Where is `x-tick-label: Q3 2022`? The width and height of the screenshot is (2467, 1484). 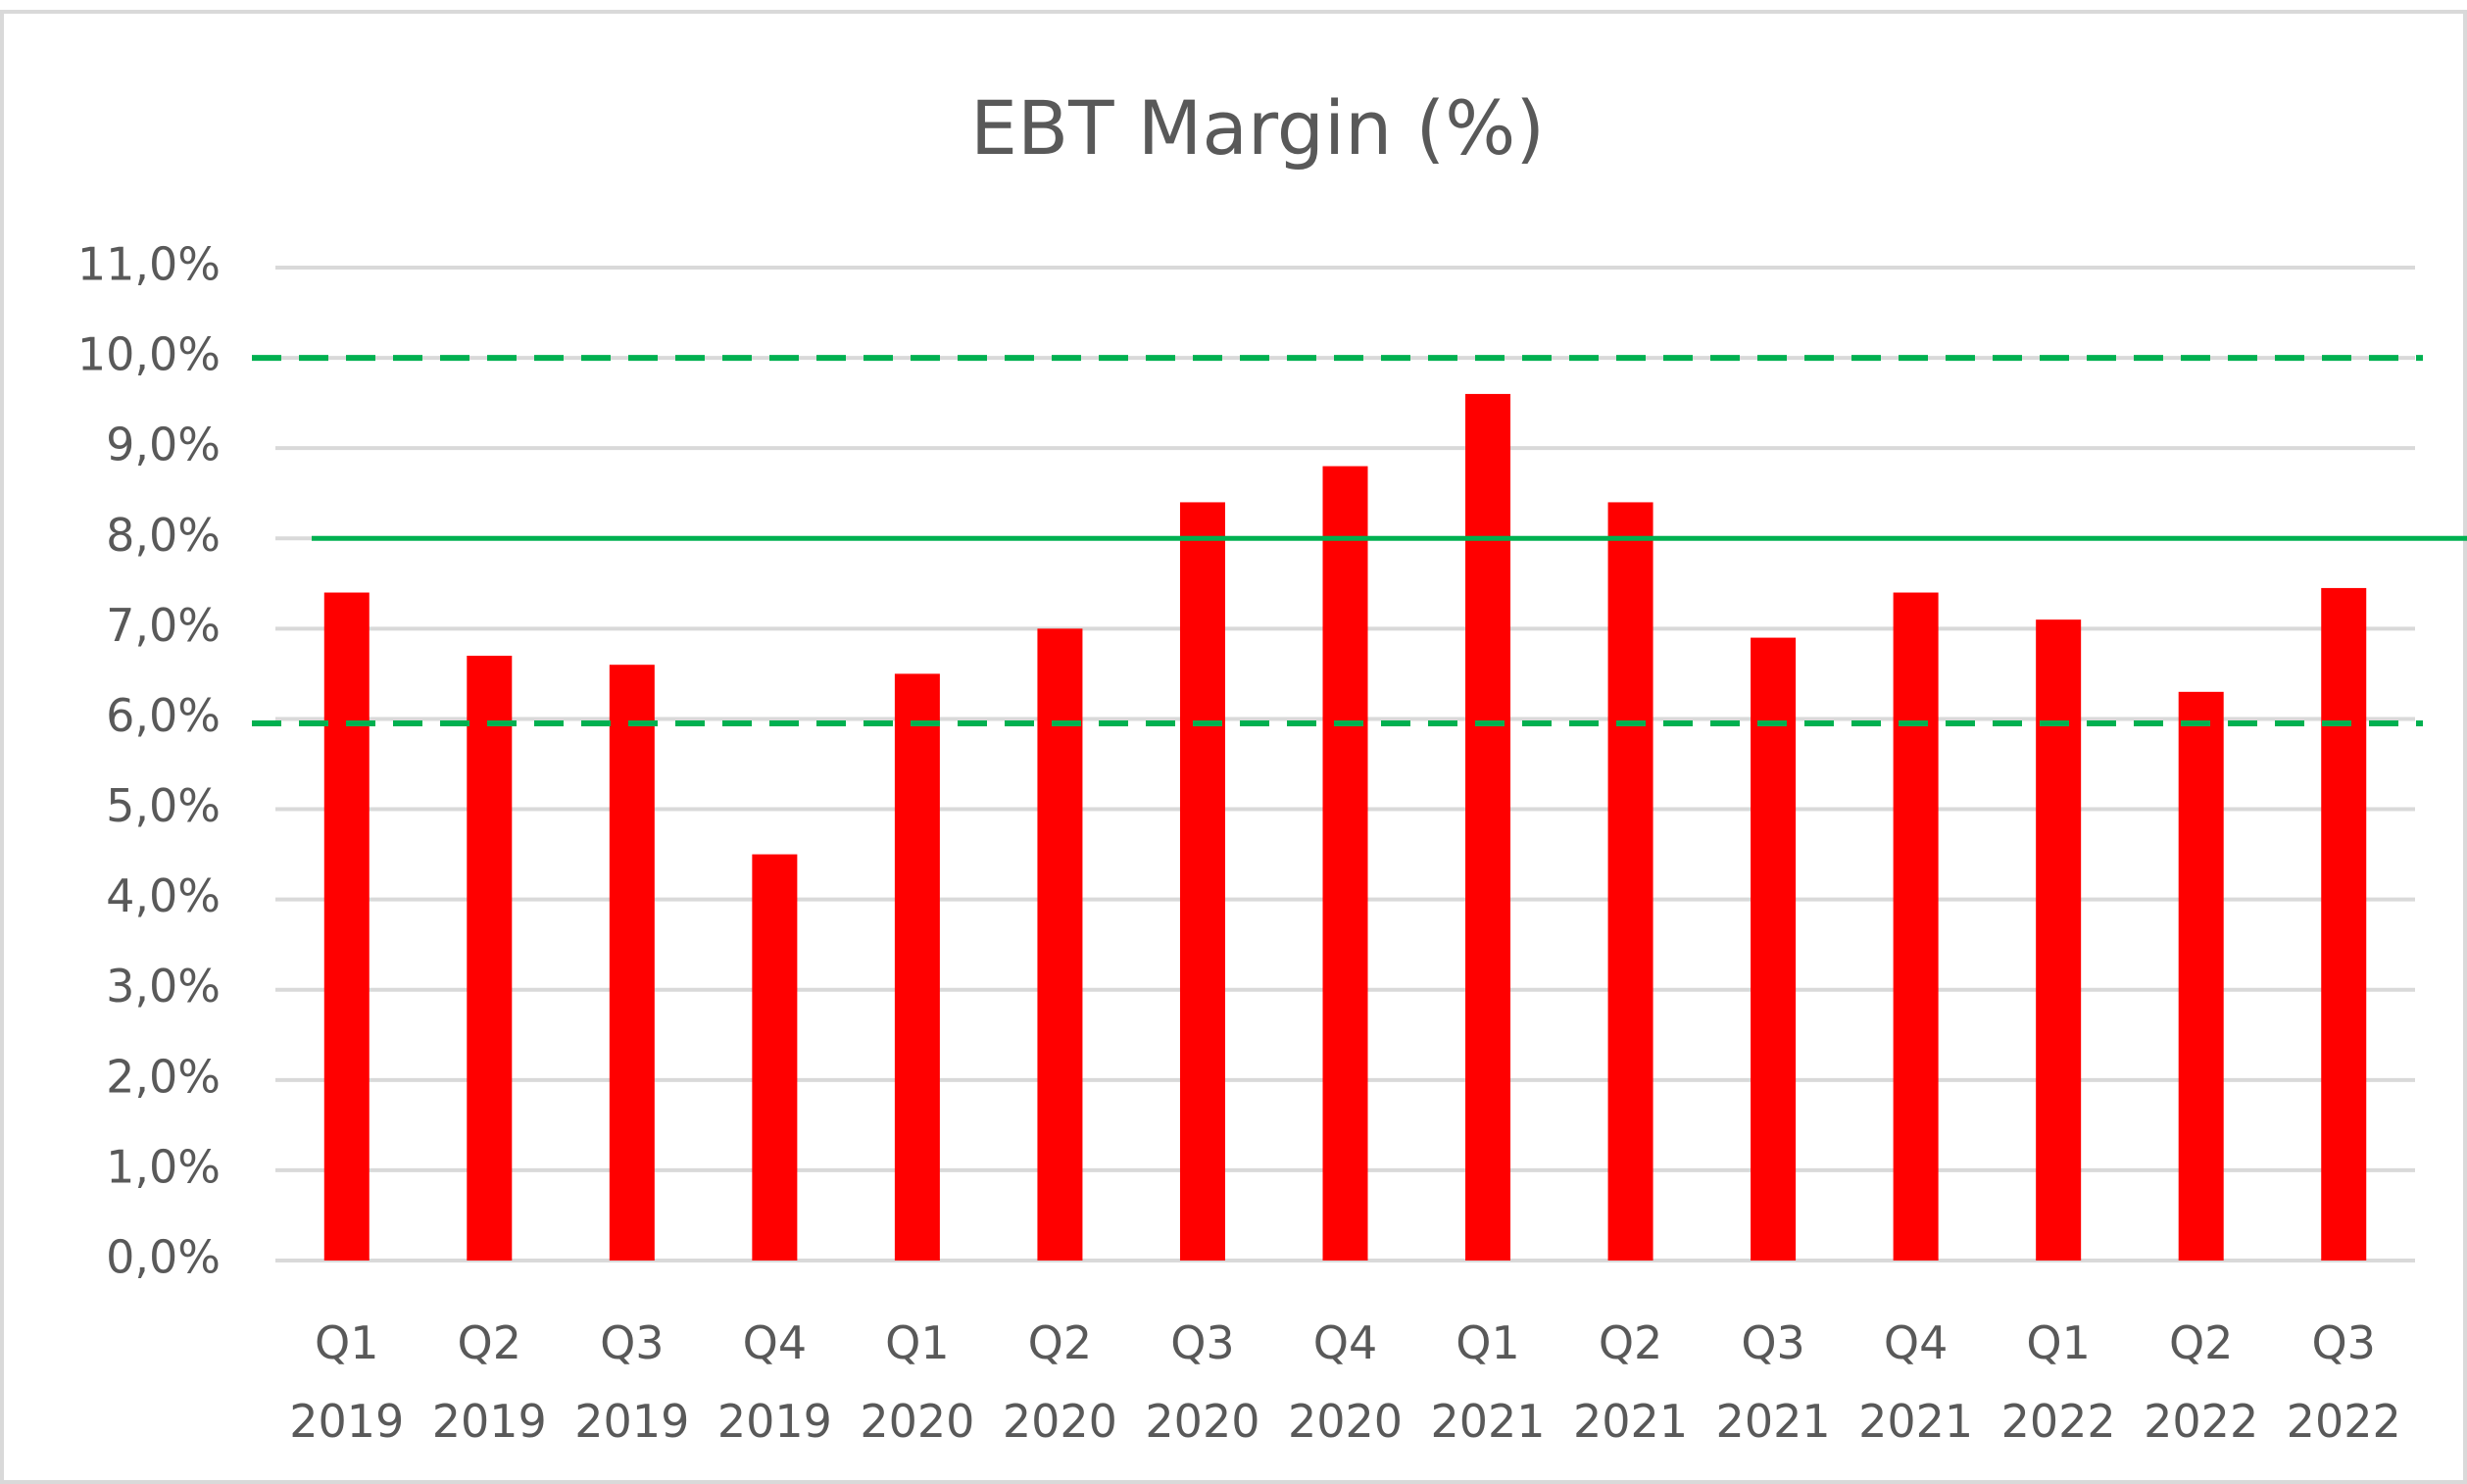 x-tick-label: Q3 2022 is located at coordinates (2343, 1382).